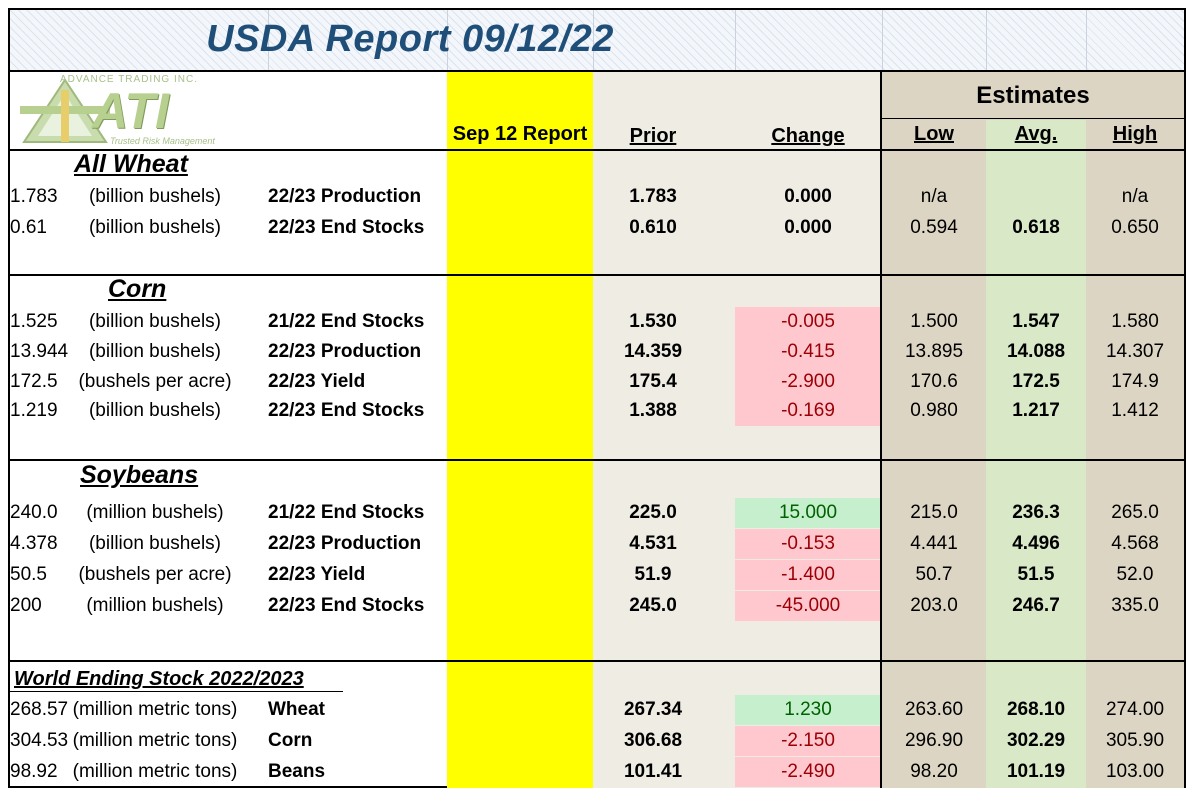 This screenshot has height=795, width=1192. What do you see at coordinates (1036, 454) in the screenshot?
I see `avg-column-fill` at bounding box center [1036, 454].